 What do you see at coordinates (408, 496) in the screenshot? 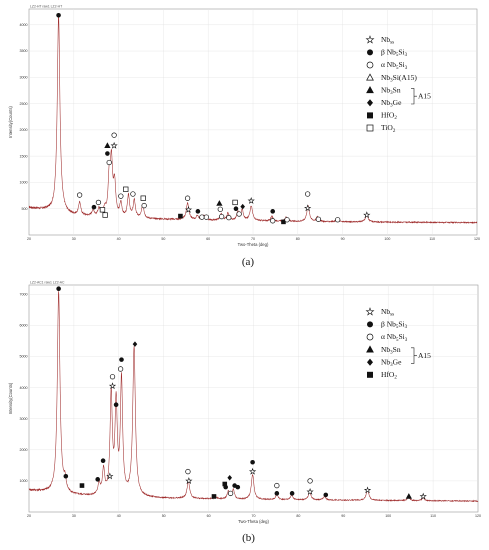
I see `phase-marker-tri` at bounding box center [408, 496].